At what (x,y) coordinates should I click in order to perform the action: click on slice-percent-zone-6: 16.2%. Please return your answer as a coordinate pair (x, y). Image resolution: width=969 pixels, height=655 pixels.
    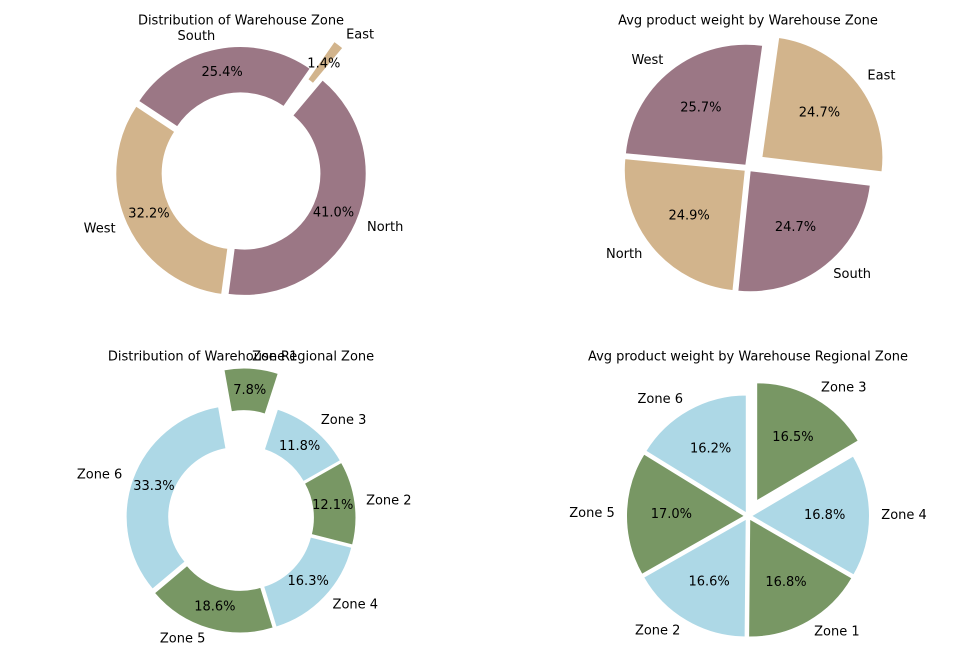
    Looking at the image, I should click on (710, 449).